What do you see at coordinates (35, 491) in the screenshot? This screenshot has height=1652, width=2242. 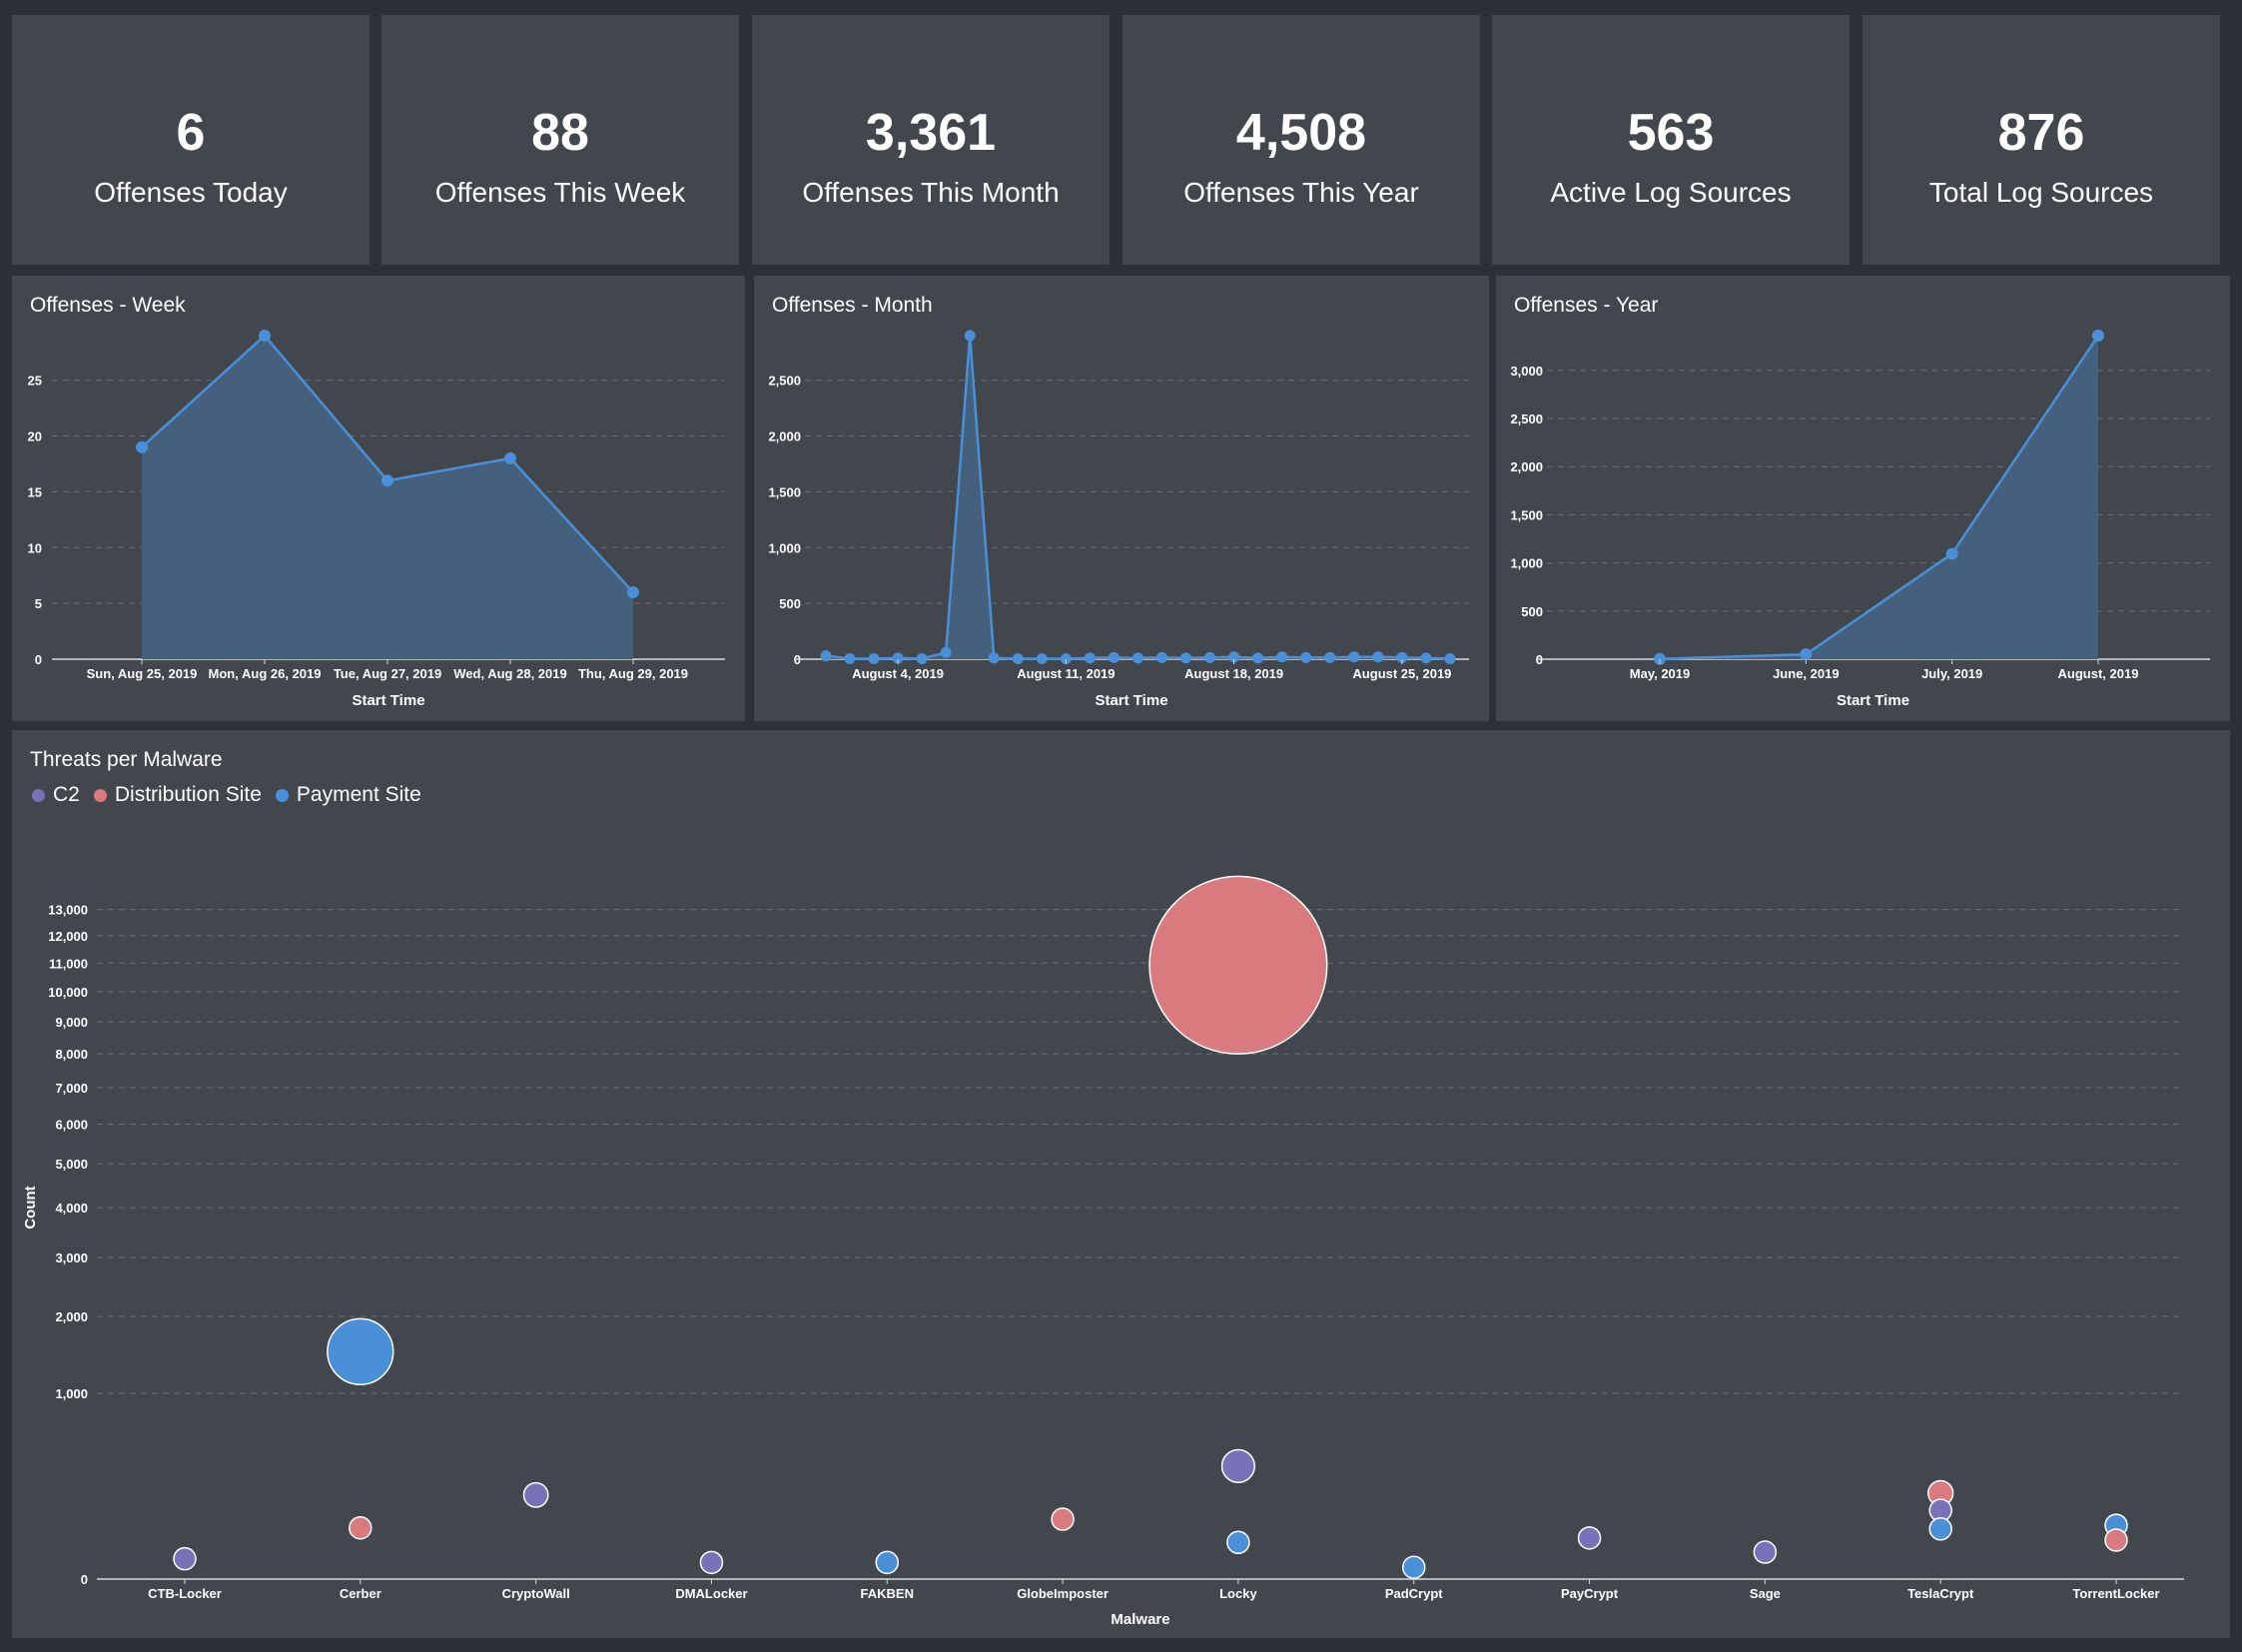 I see `y-tick-label: 15` at bounding box center [35, 491].